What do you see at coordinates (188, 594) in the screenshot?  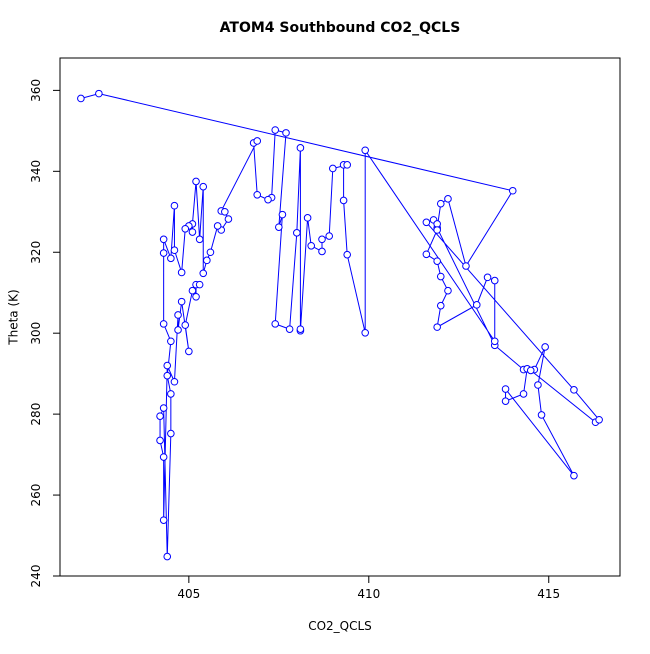 I see `x-tick-label: 405` at bounding box center [188, 594].